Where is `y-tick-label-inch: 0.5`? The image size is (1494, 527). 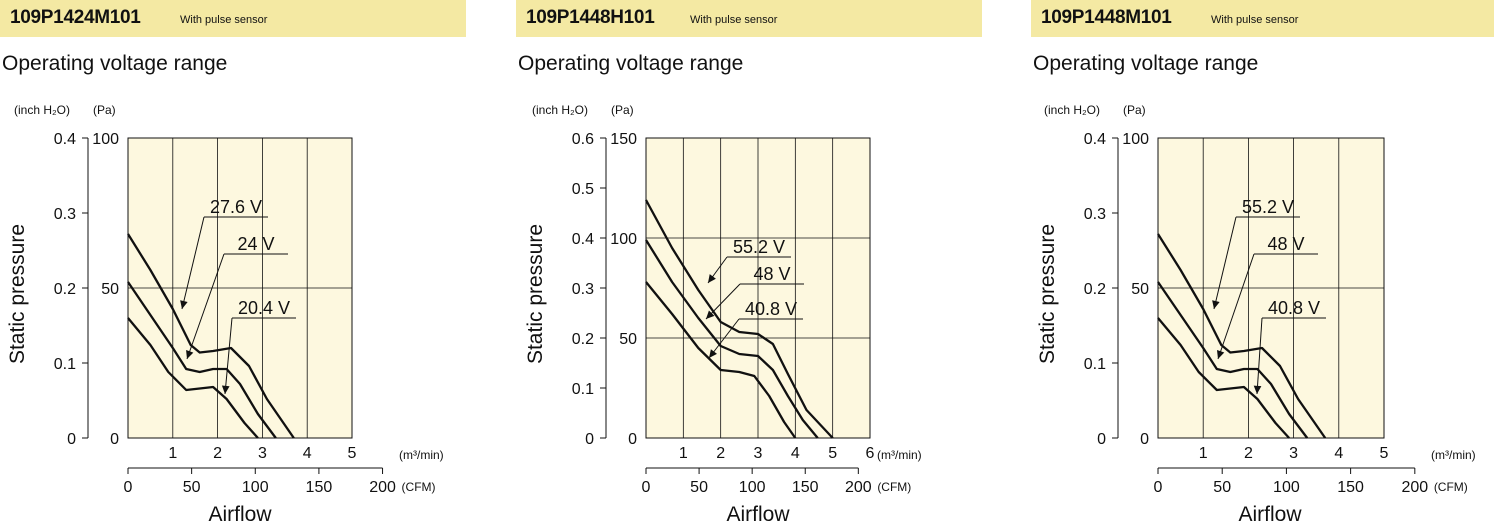
y-tick-label-inch: 0.5 is located at coordinates (583, 189).